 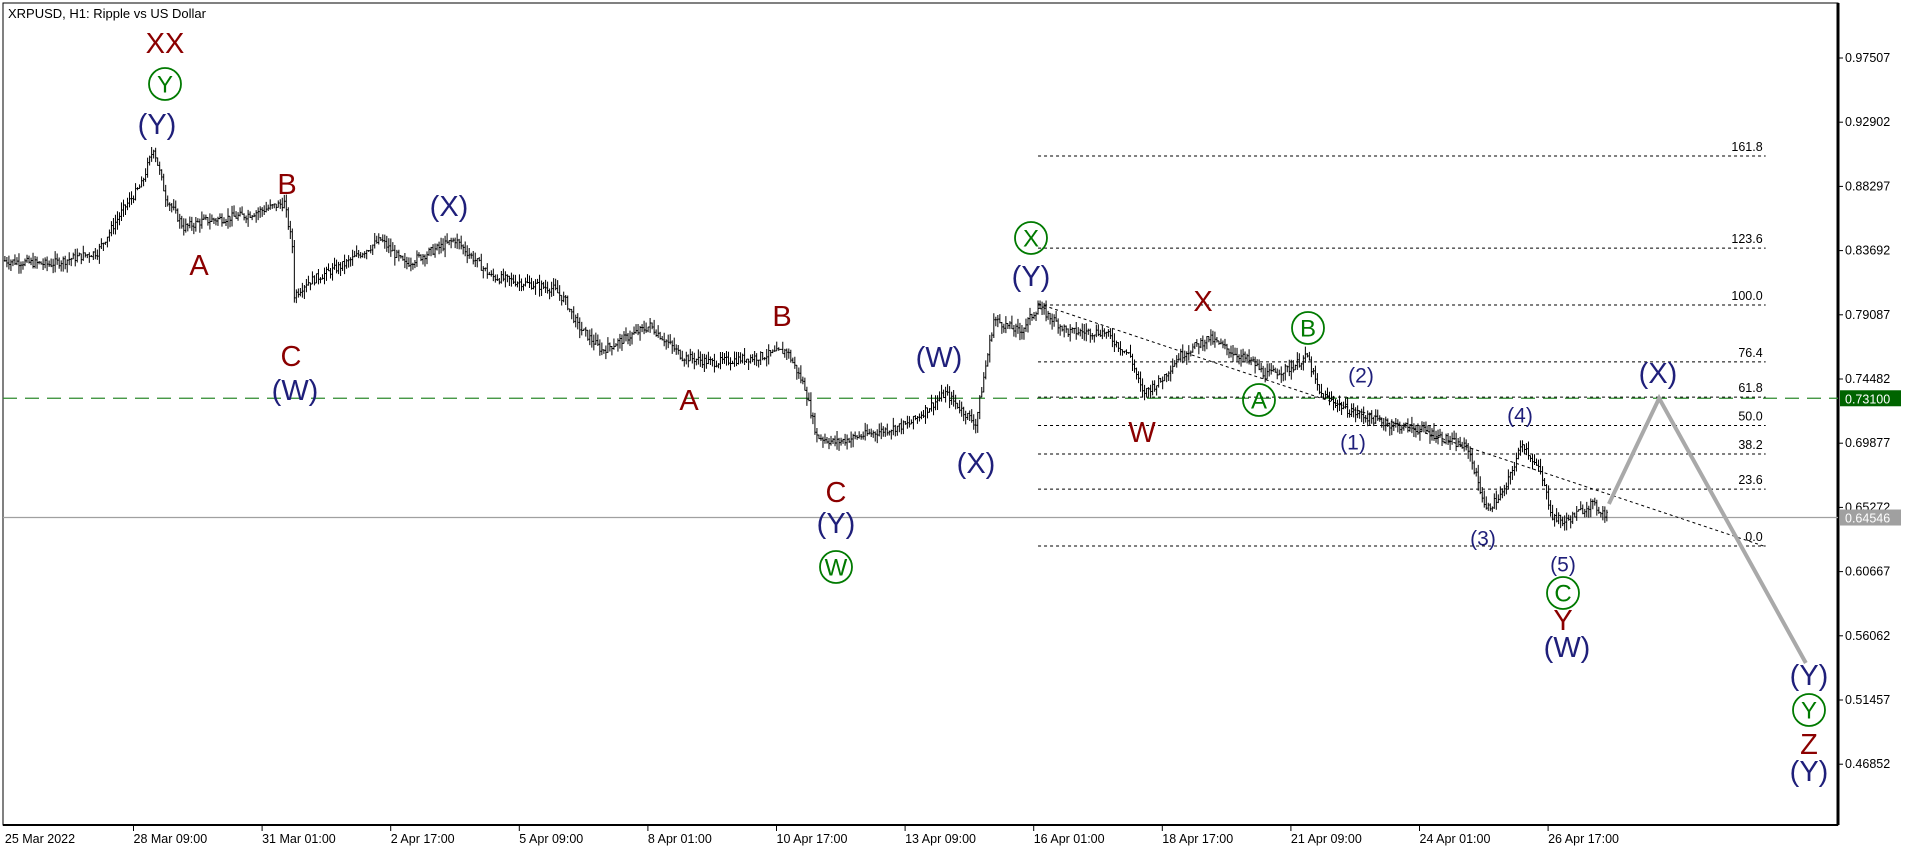 What do you see at coordinates (165, 84) in the screenshot?
I see `wave-circle` at bounding box center [165, 84].